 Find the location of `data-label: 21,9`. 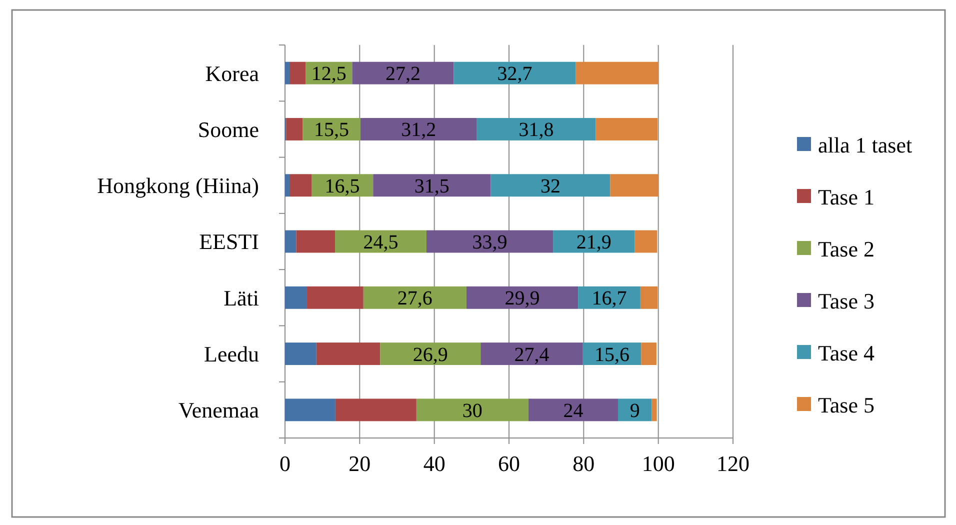

data-label: 21,9 is located at coordinates (594, 243).